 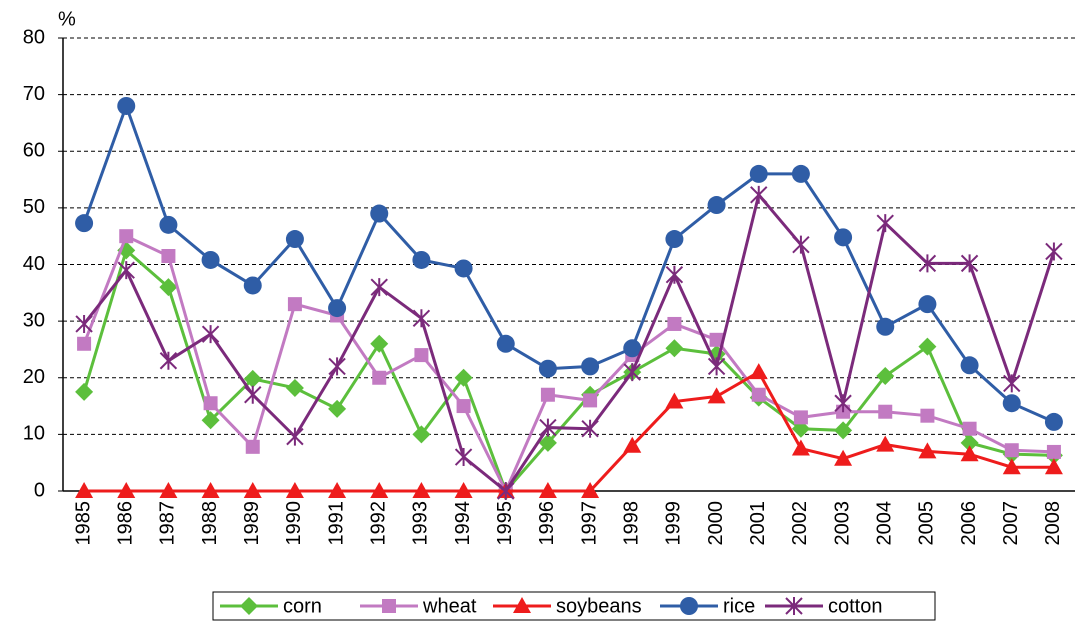 What do you see at coordinates (842, 523) in the screenshot?
I see `x-tick-label: 2003` at bounding box center [842, 523].